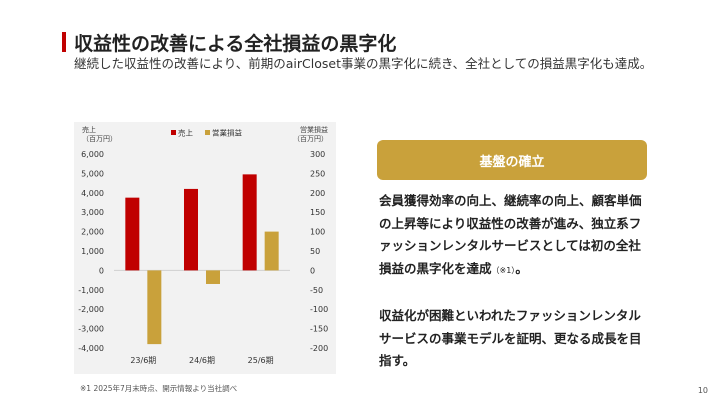 Image resolution: width=720 pixels, height=405 pixels. What do you see at coordinates (92, 232) in the screenshot?
I see `left-axis-tick-label: 2,000` at bounding box center [92, 232].